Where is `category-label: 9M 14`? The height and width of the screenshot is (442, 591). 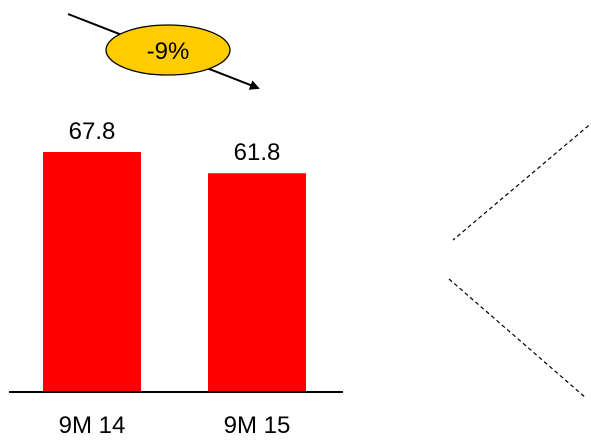
category-label: 9M 14 is located at coordinates (92, 425).